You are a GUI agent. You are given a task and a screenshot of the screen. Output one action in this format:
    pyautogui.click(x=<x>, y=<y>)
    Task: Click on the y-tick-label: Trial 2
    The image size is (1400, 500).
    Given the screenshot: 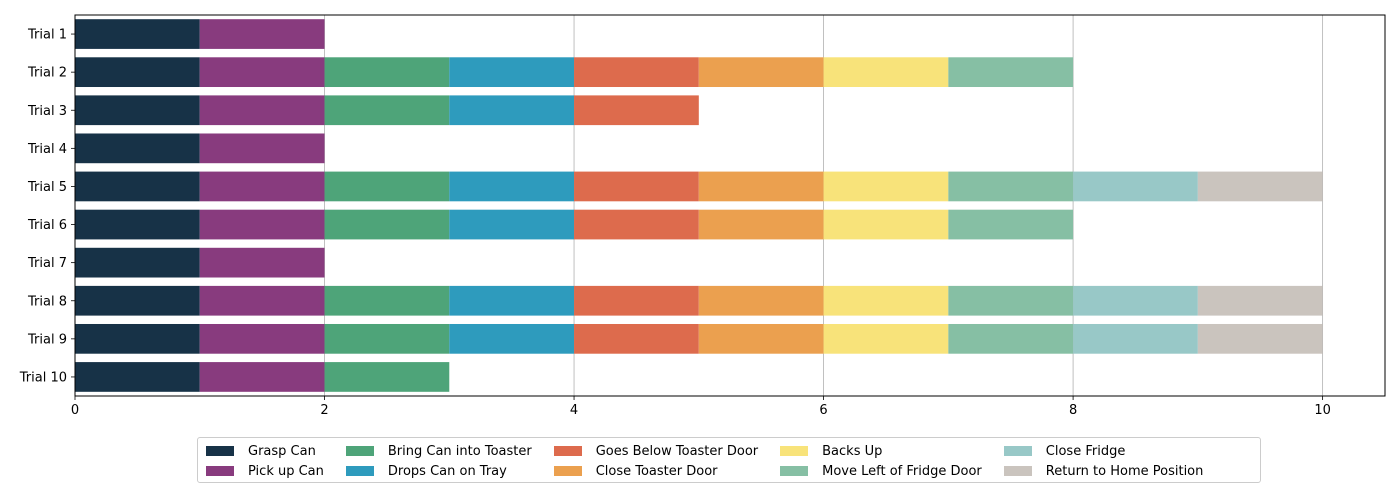 What is the action you would take?
    pyautogui.click(x=47, y=73)
    